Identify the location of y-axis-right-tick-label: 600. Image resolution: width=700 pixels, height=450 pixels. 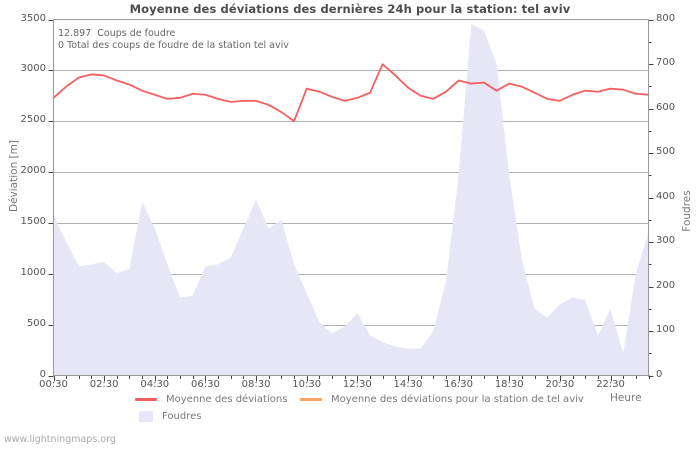
(666, 107).